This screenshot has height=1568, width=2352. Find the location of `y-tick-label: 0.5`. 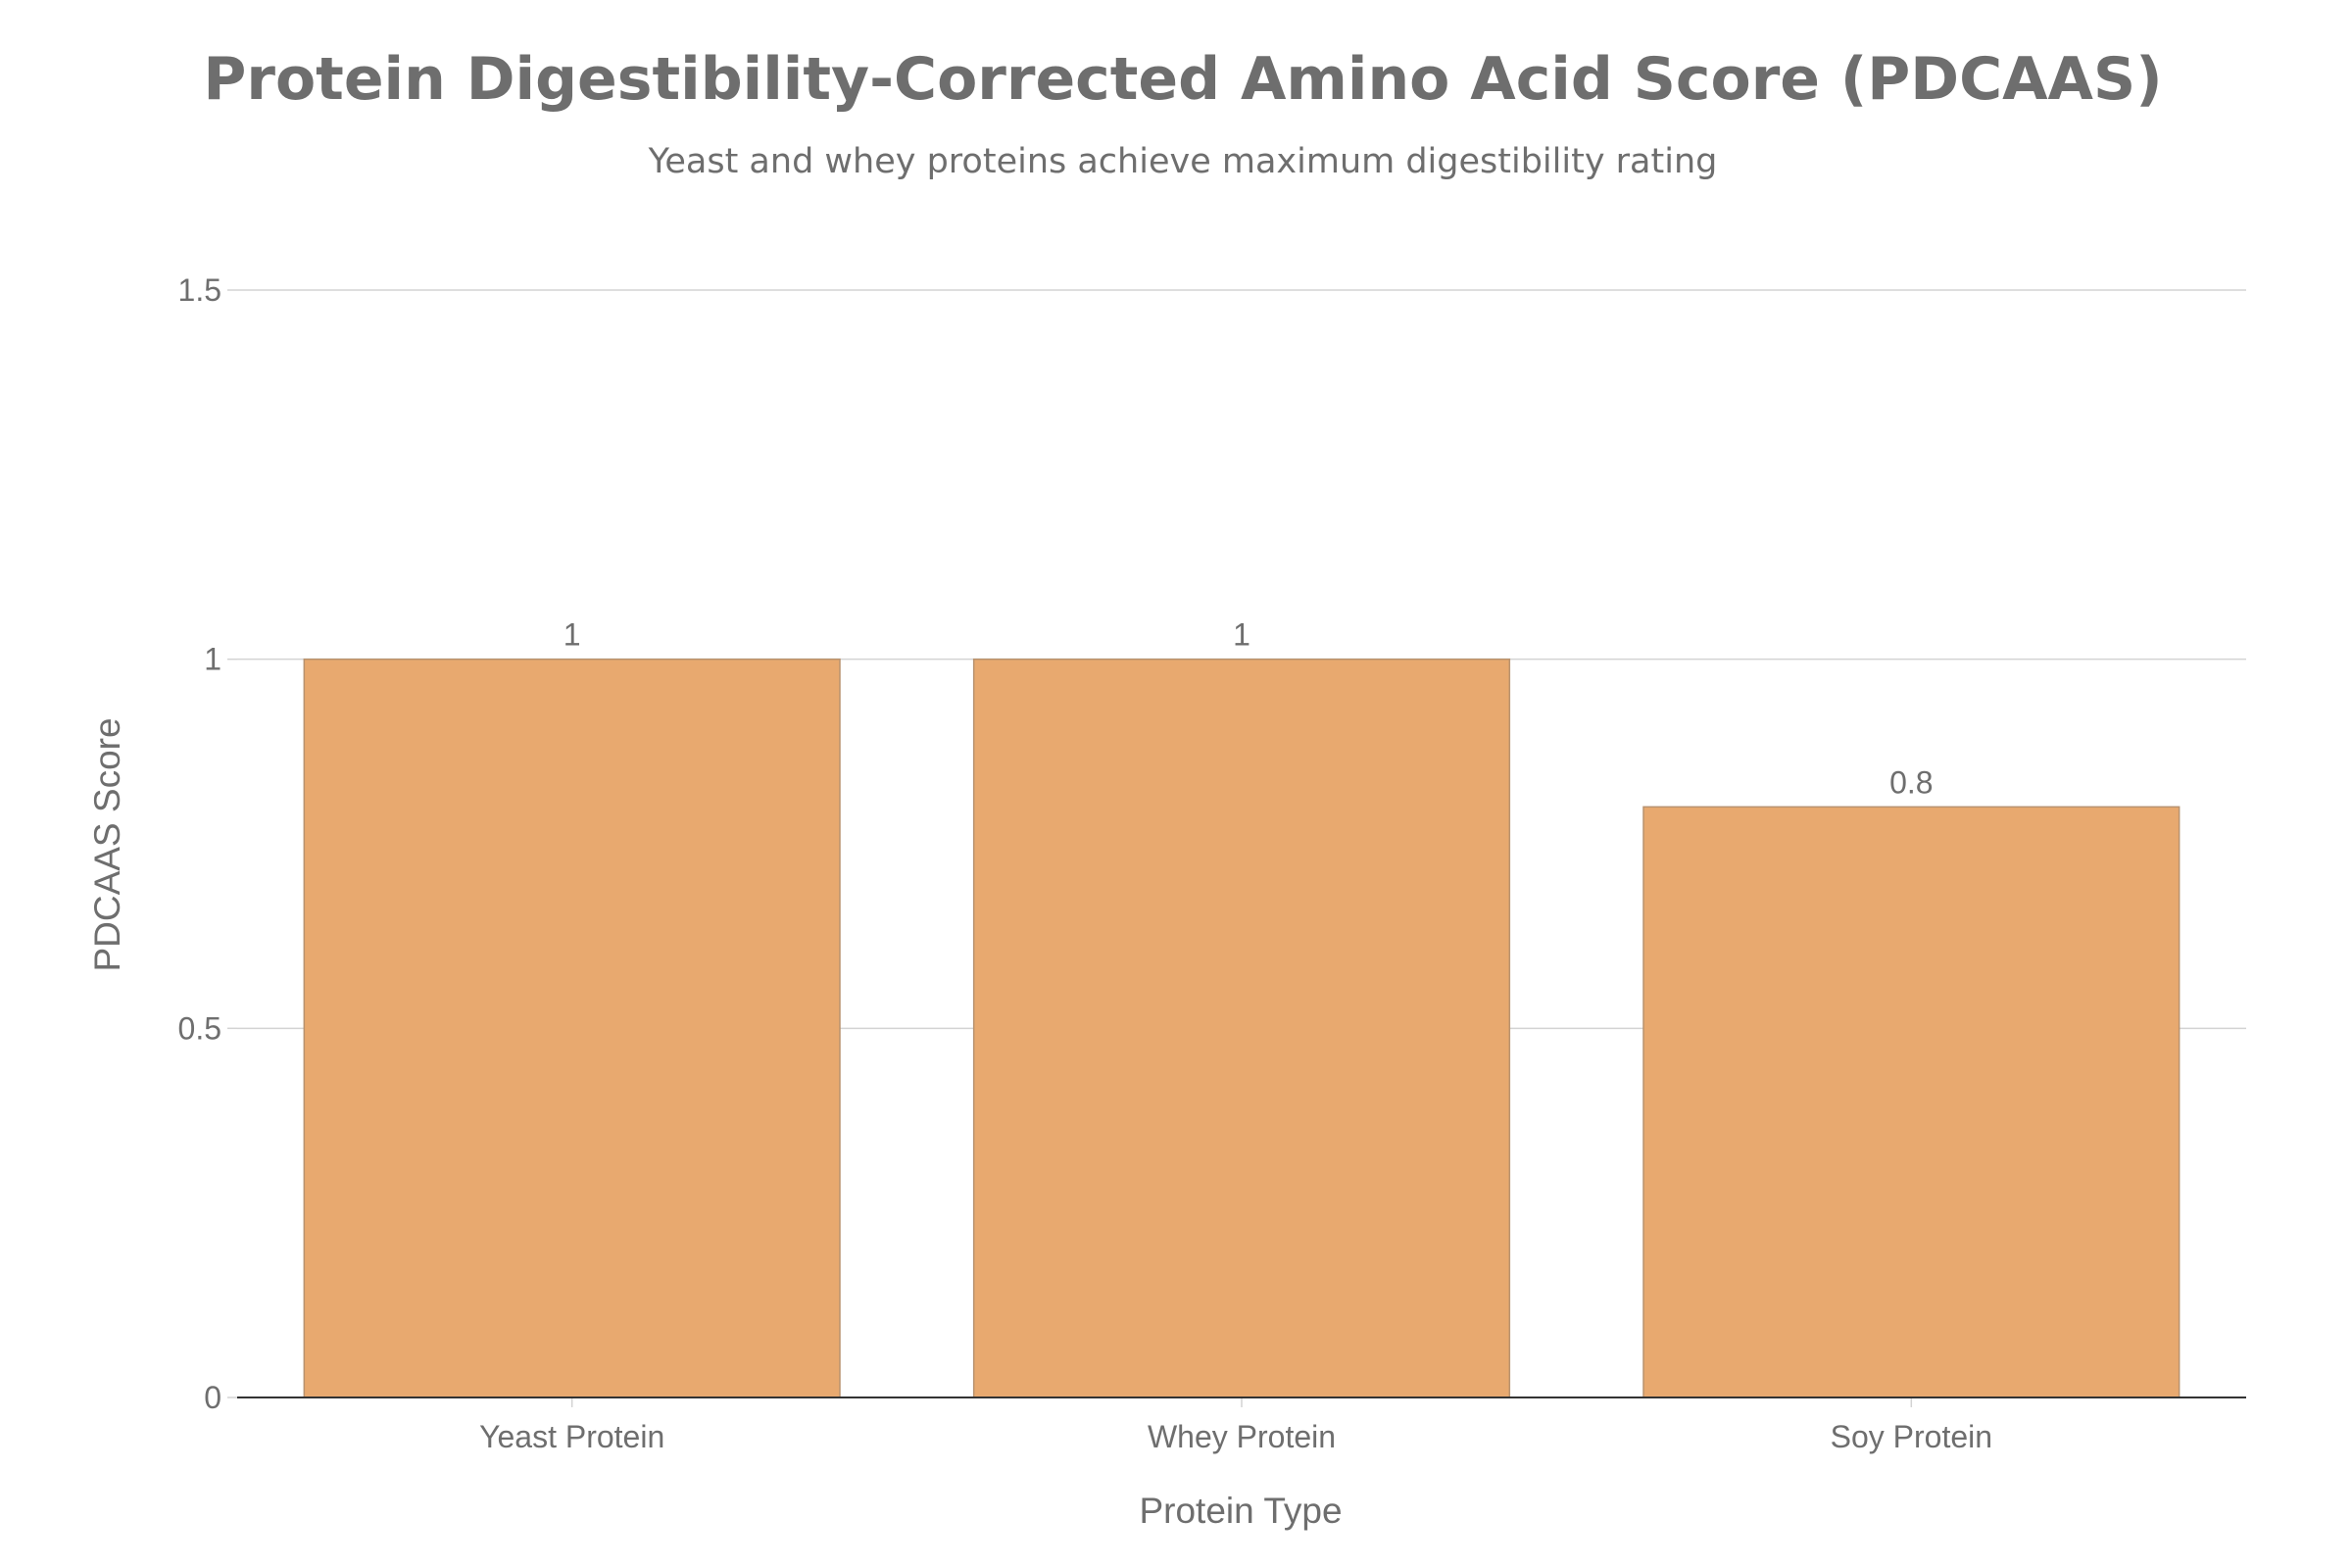

y-tick-label: 0.5 is located at coordinates (199, 1028).